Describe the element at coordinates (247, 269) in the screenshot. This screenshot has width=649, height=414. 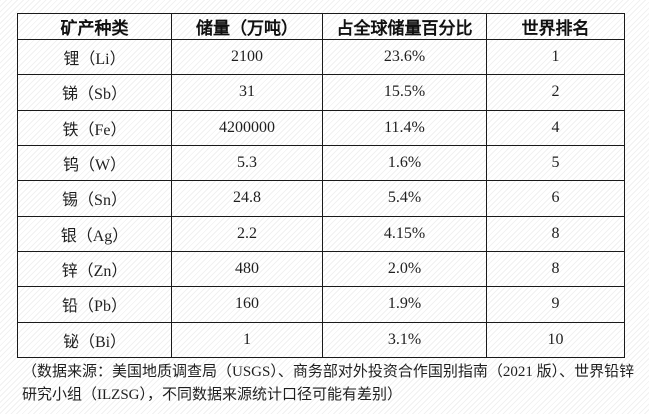
I see `reserves-cell: 480` at that location.